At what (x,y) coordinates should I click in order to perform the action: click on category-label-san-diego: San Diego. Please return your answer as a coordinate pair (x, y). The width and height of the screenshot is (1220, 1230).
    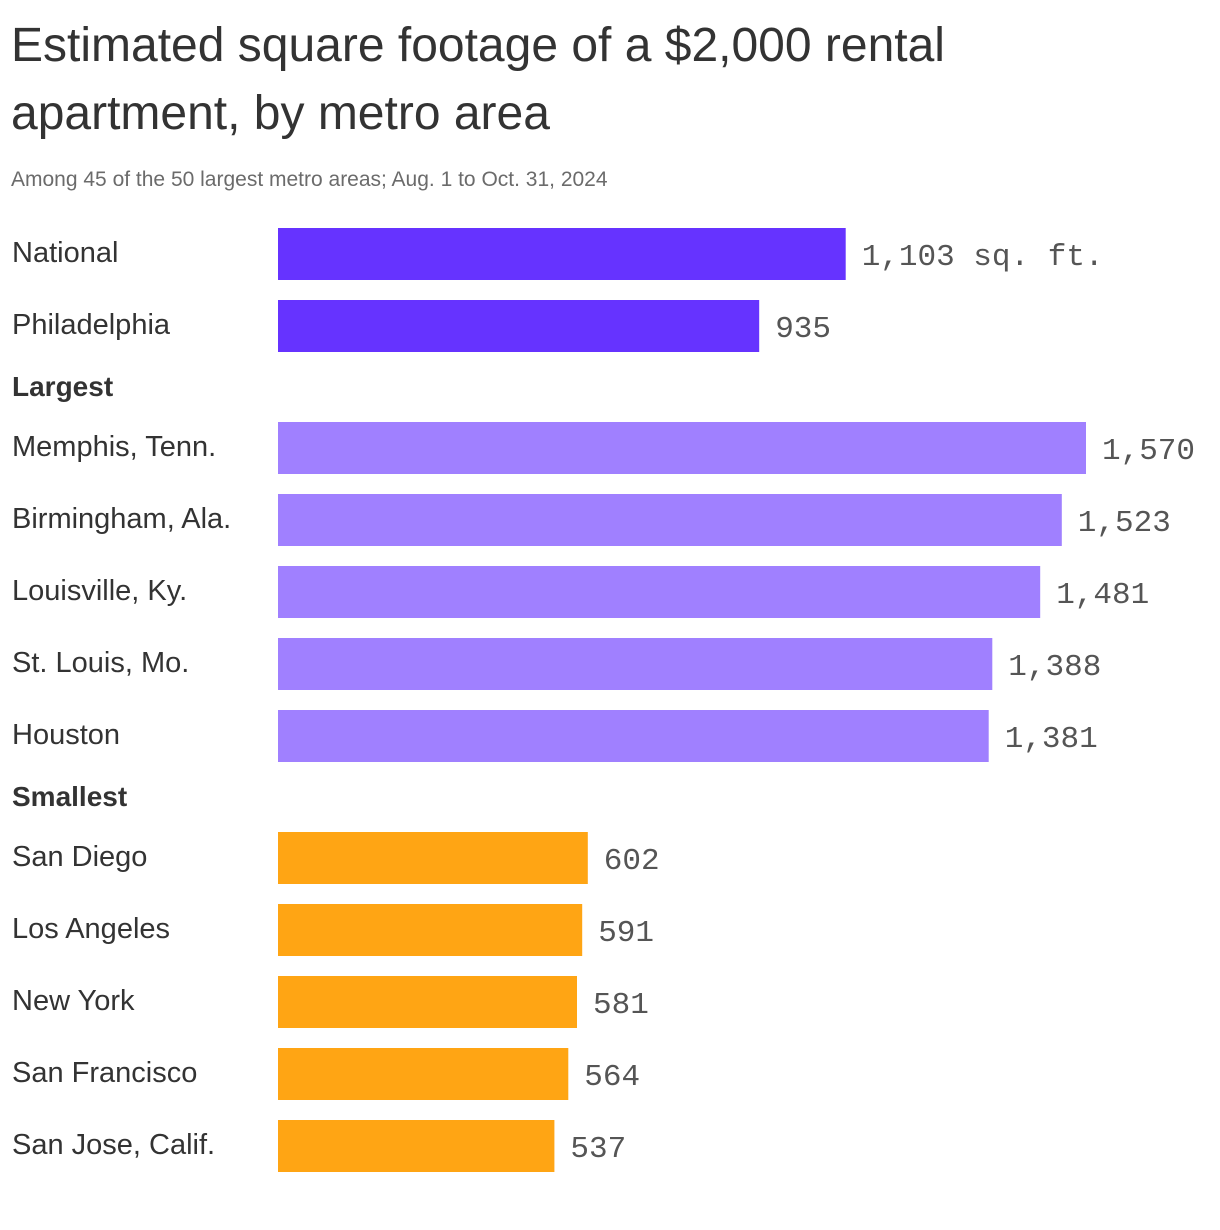
    Looking at the image, I should click on (79, 857).